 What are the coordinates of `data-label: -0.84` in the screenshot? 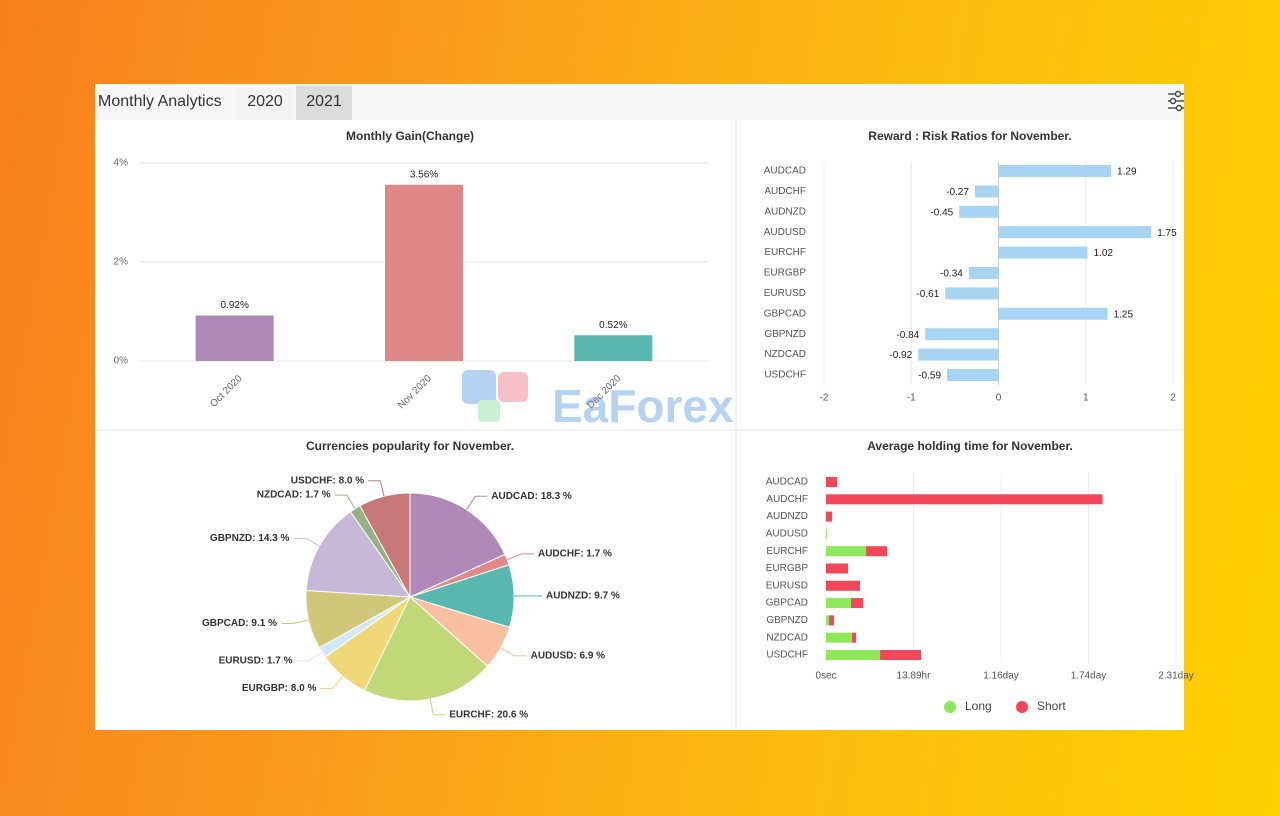 It's located at (907, 335).